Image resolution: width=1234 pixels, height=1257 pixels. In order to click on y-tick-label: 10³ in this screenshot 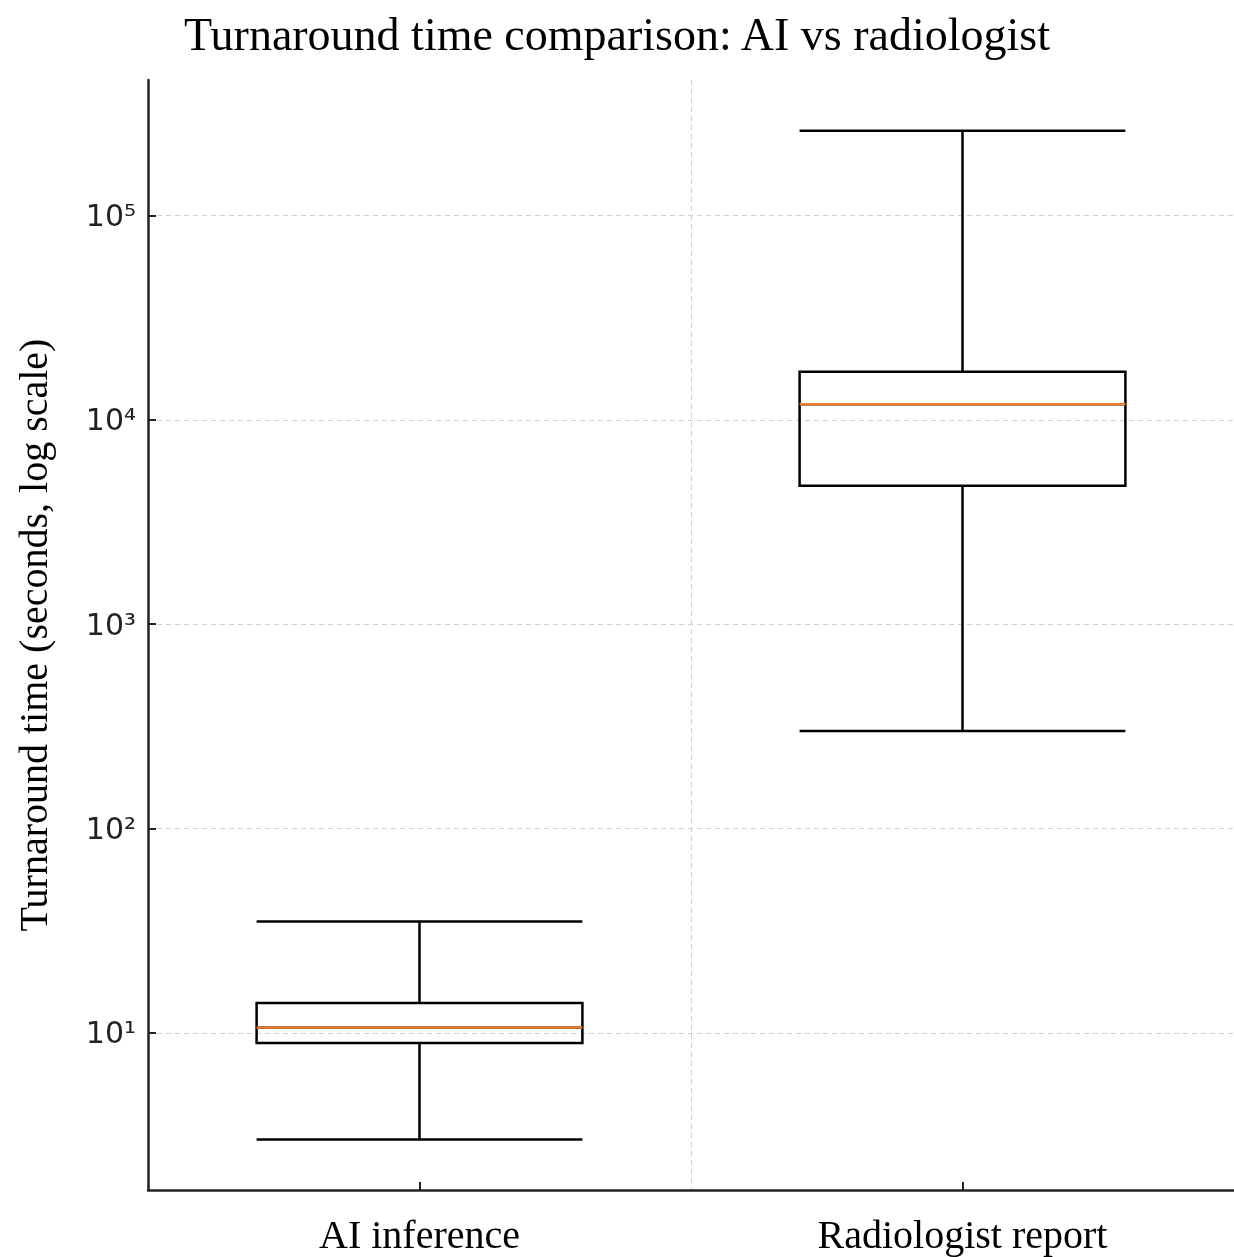, I will do `click(110, 624)`.